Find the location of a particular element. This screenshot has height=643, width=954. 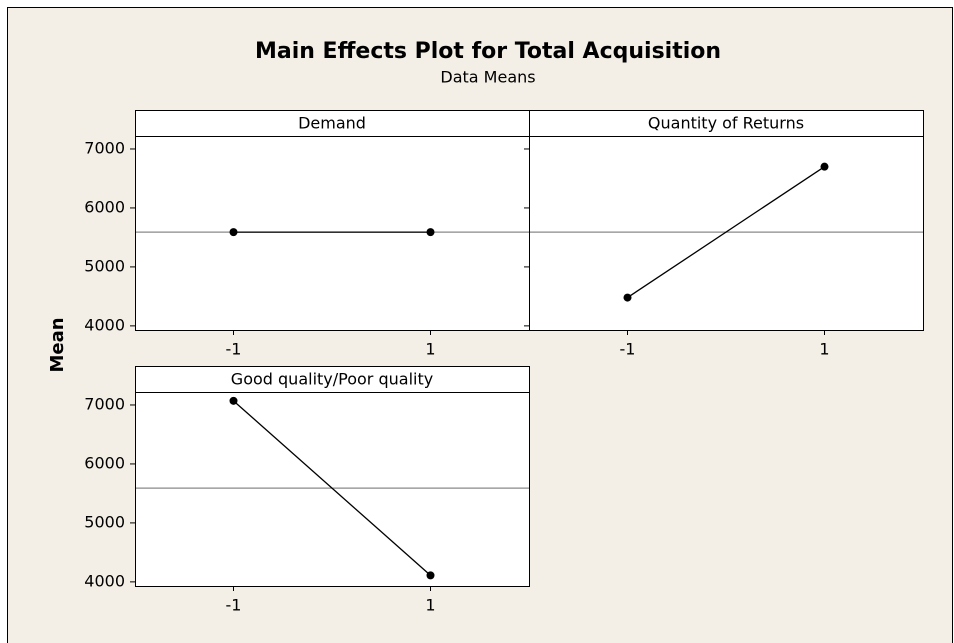

panel-title: Demand is located at coordinates (332, 123).